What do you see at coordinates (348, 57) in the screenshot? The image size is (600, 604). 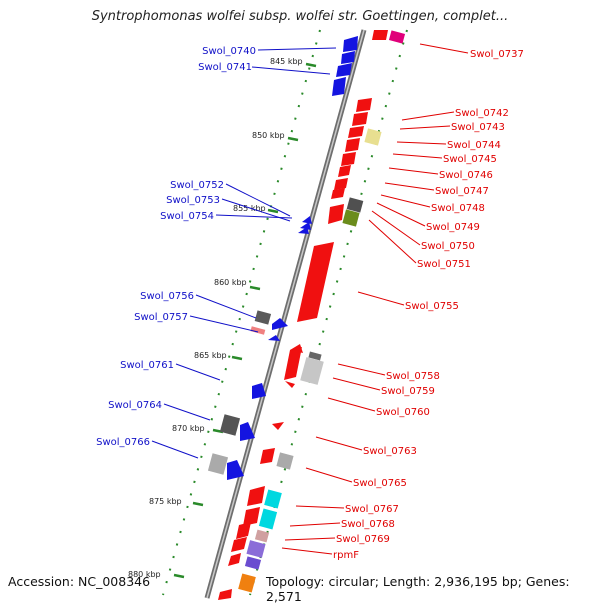 I see `feature-swol-0740b` at bounding box center [348, 57].